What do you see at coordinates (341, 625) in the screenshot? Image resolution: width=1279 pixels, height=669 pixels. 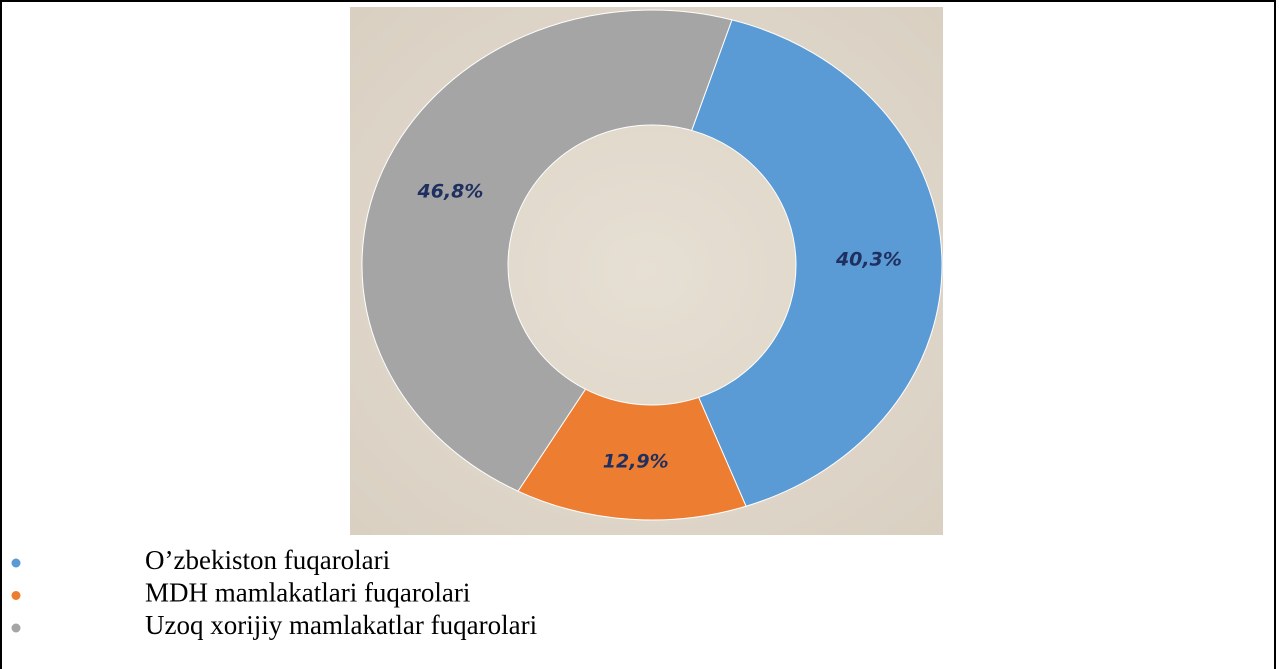 I see `legend-label: Uzoq xorijiy mamlakatlar fuqarolari` at bounding box center [341, 625].